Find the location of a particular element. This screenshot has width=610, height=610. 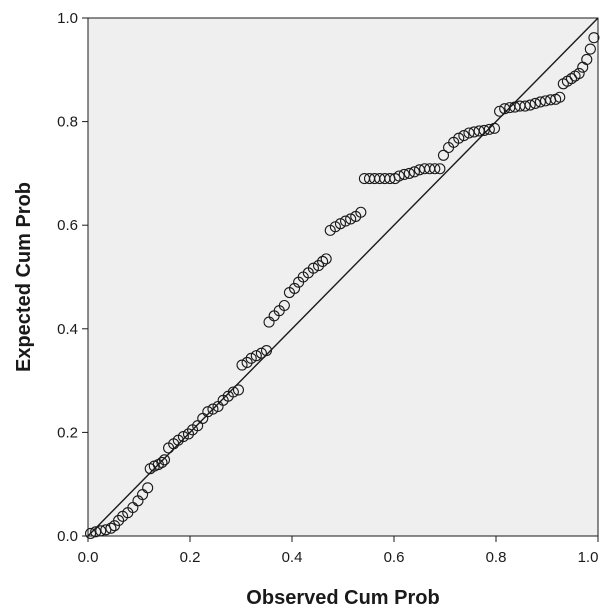

x-tick-label: 0.4 is located at coordinates (292, 557).